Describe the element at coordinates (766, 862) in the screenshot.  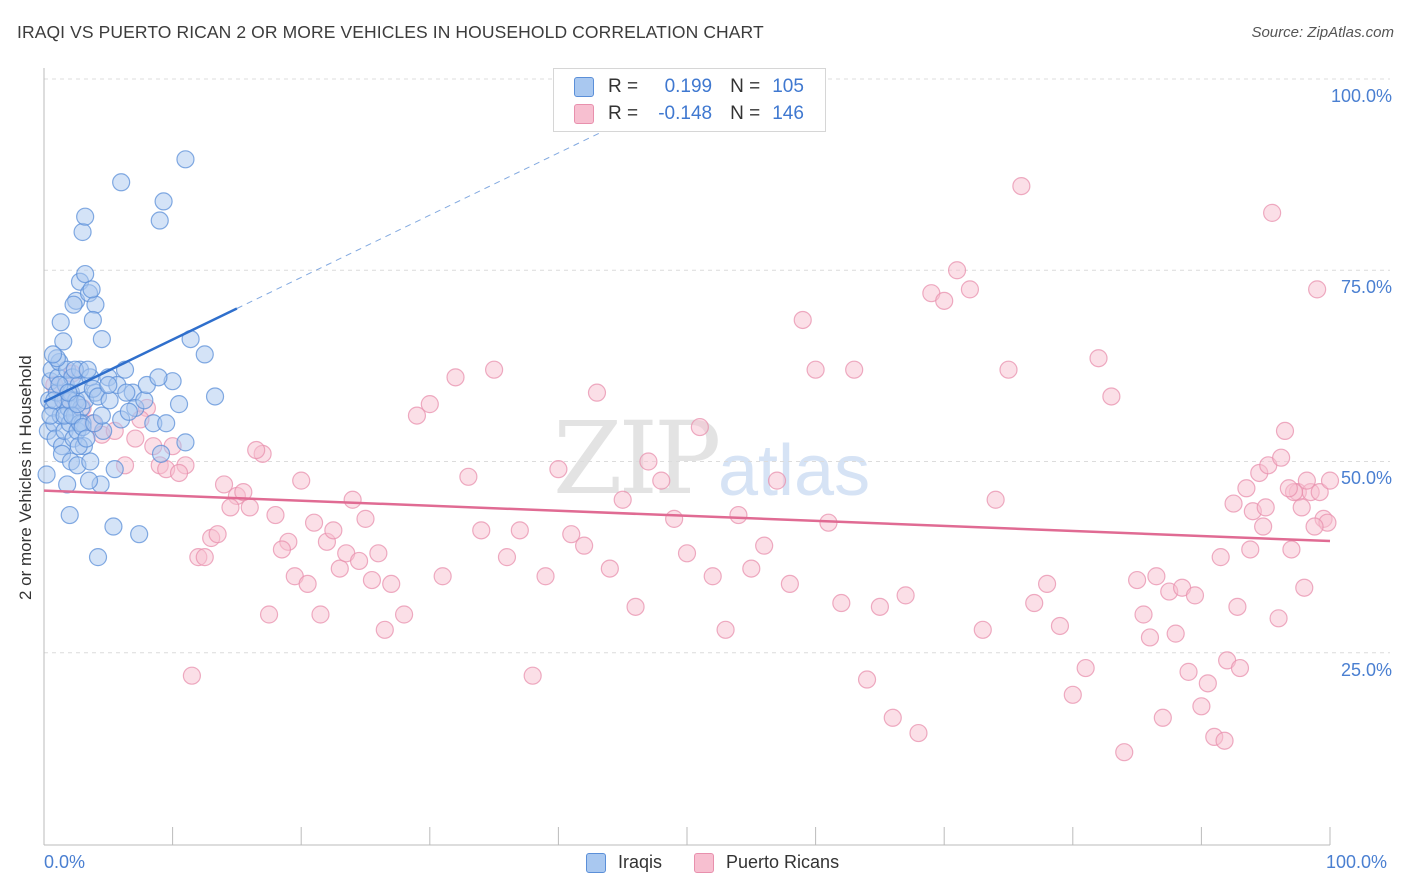
I see `legend-item-puerto-ricans: Puerto Ricans` at that location.